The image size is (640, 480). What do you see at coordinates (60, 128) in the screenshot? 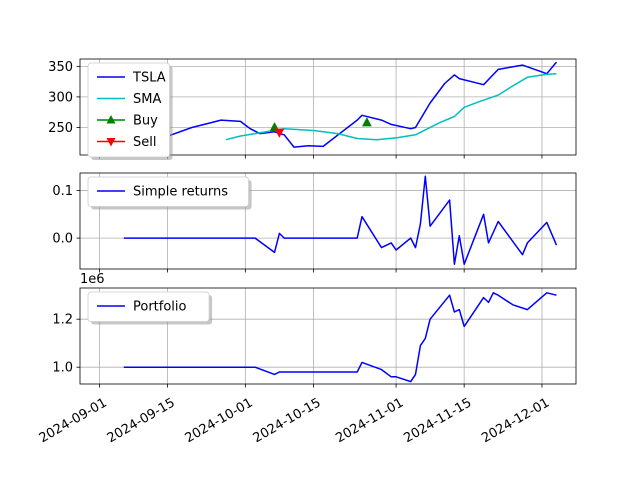
I see `y-tick-label: 250` at bounding box center [60, 128].